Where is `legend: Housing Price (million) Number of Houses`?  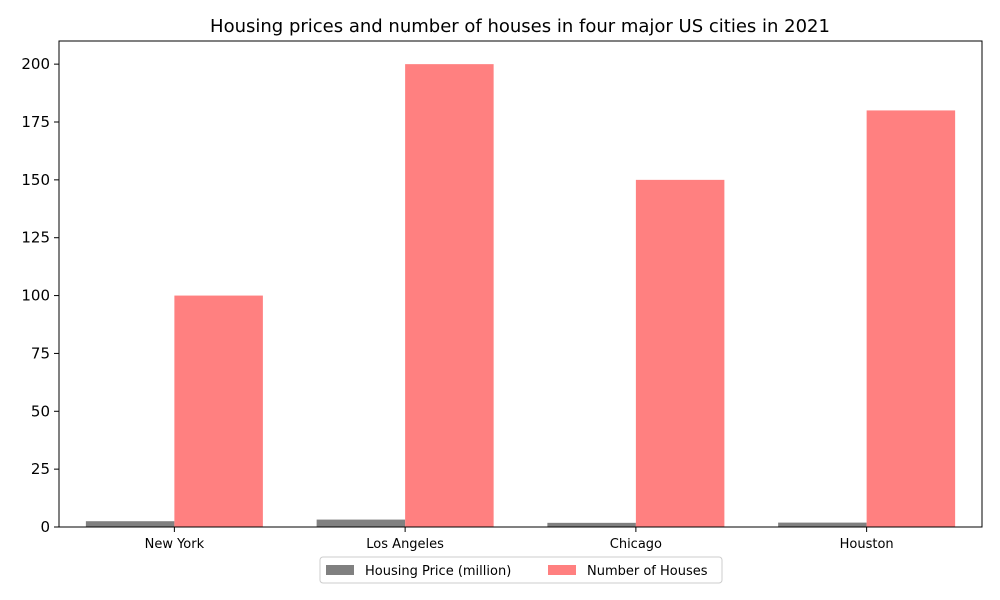
legend: Housing Price (million) Number of Houses is located at coordinates (521, 570).